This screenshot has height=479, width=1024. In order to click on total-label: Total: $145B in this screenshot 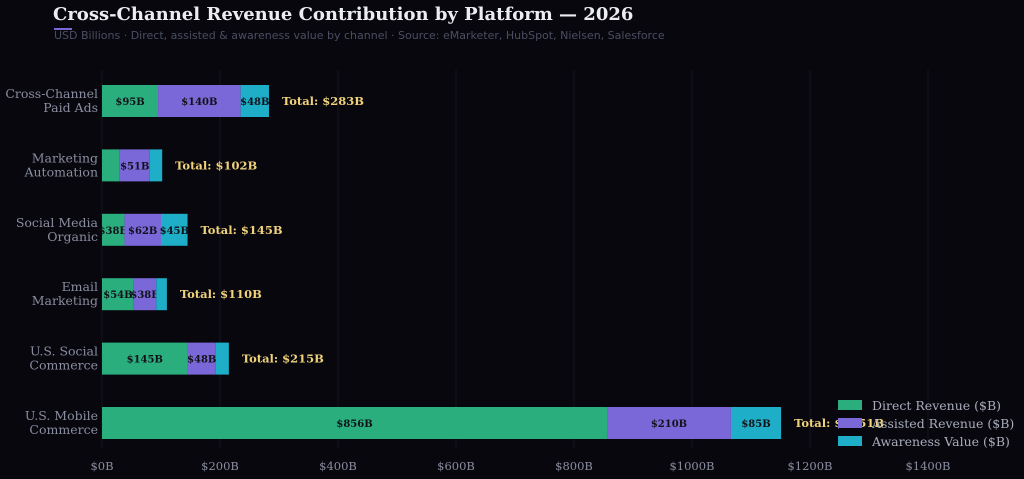, I will do `click(242, 230)`.